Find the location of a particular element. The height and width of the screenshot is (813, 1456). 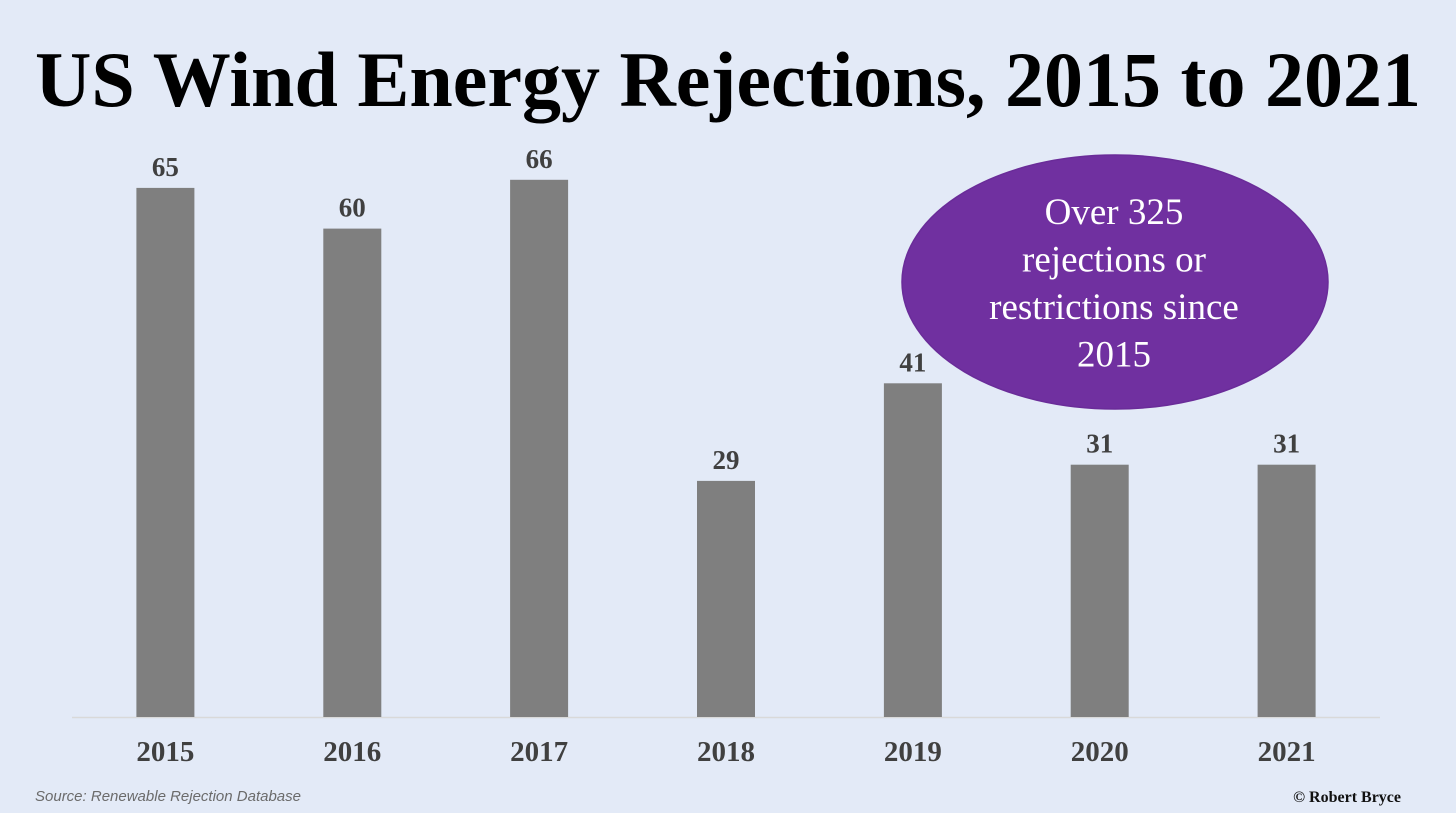

data-label-2015: 65 is located at coordinates (165, 167).